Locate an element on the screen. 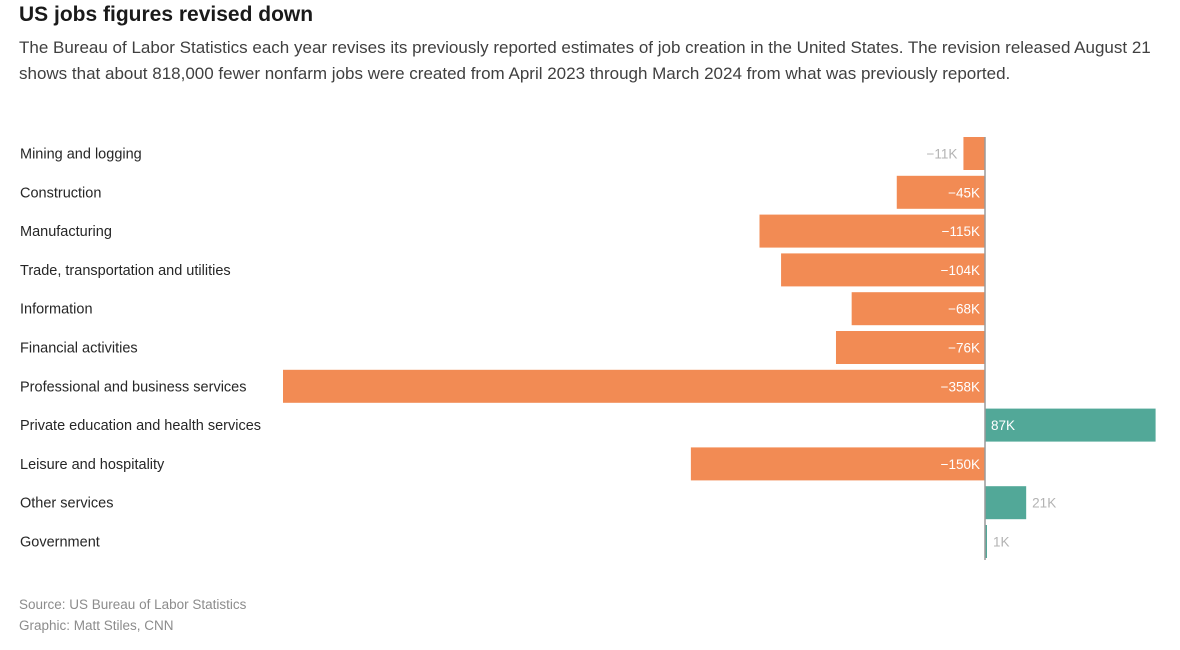 The width and height of the screenshot is (1180, 650). value-label-financial-activities: −76K is located at coordinates (964, 348).